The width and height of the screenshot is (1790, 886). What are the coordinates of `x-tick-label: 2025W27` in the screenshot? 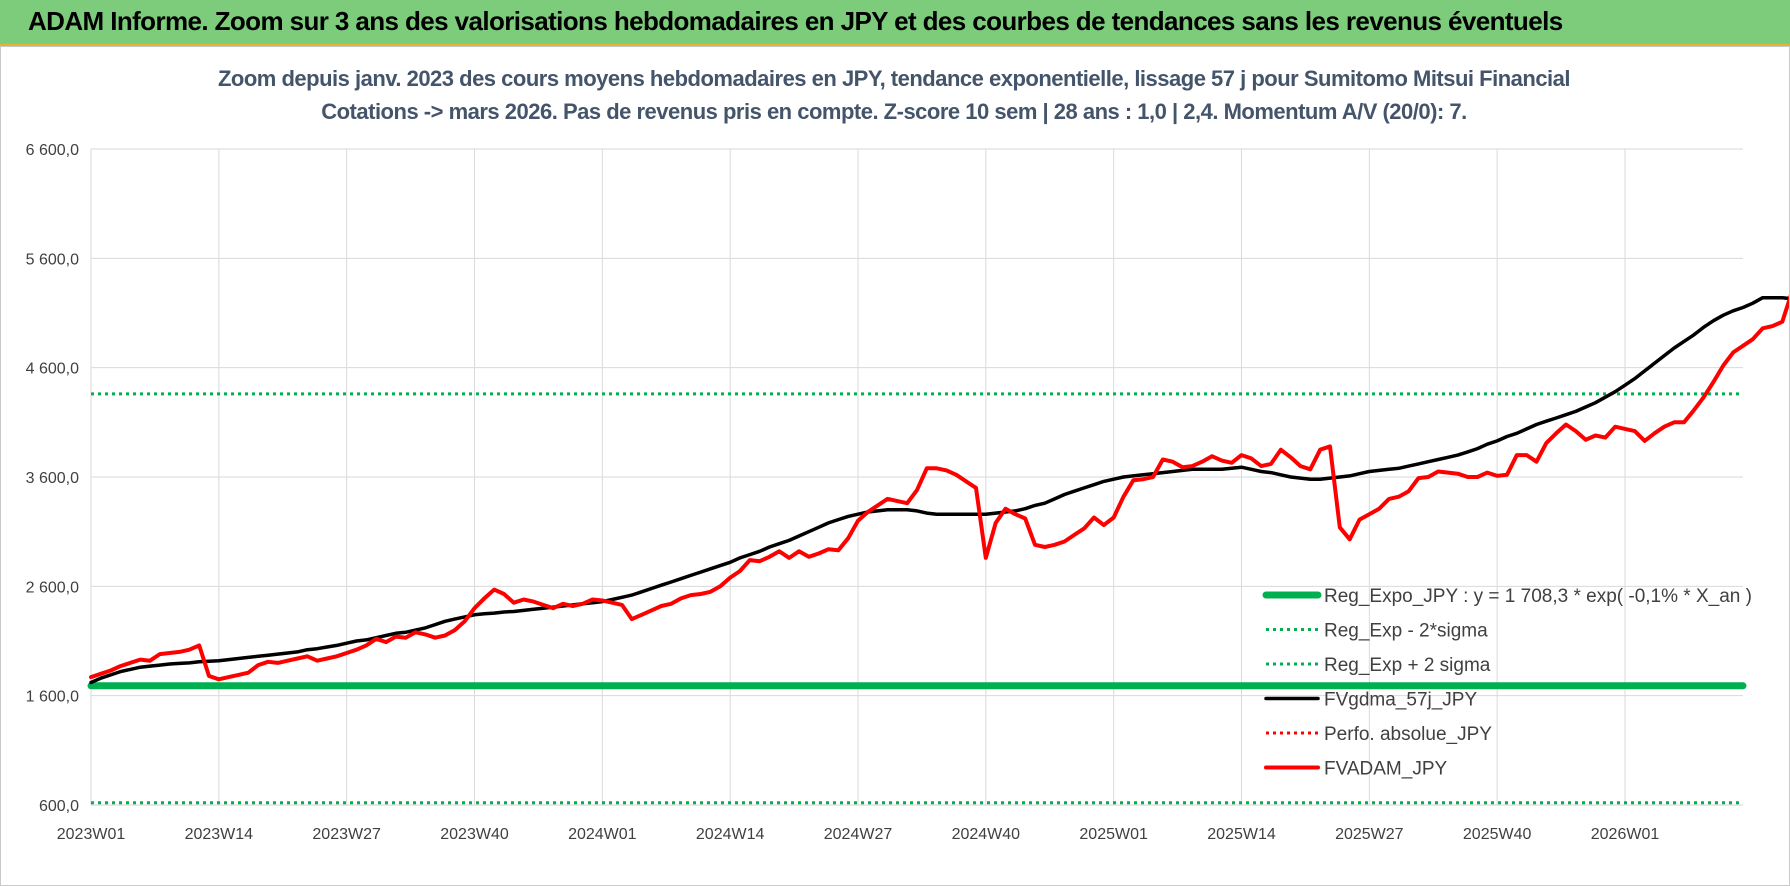 It's located at (1369, 834).